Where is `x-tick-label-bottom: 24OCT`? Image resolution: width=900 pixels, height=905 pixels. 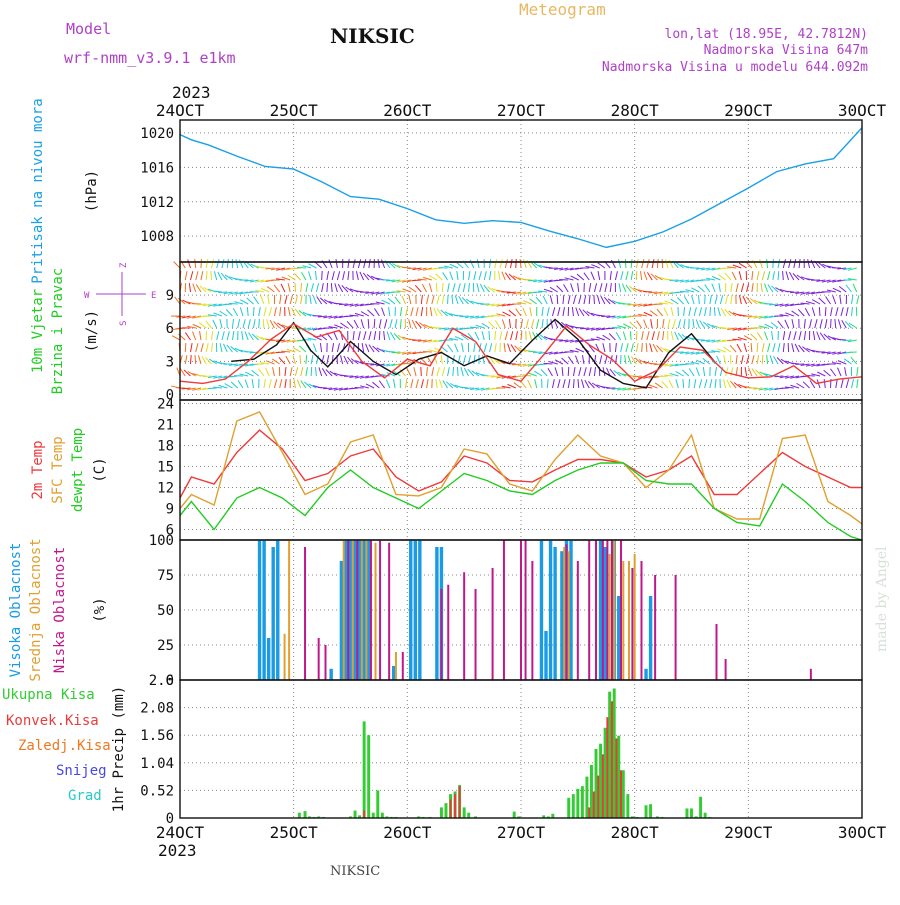 x-tick-label-bottom: 24OCT is located at coordinates (180, 832).